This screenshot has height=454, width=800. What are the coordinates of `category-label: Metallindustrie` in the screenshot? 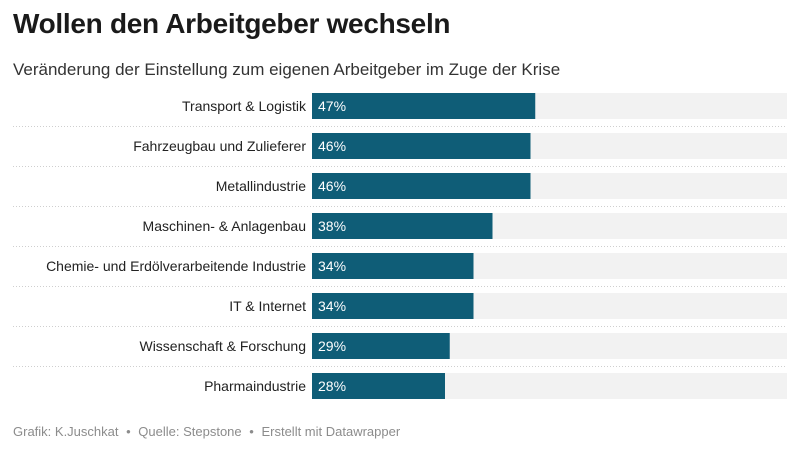 It's located at (261, 186).